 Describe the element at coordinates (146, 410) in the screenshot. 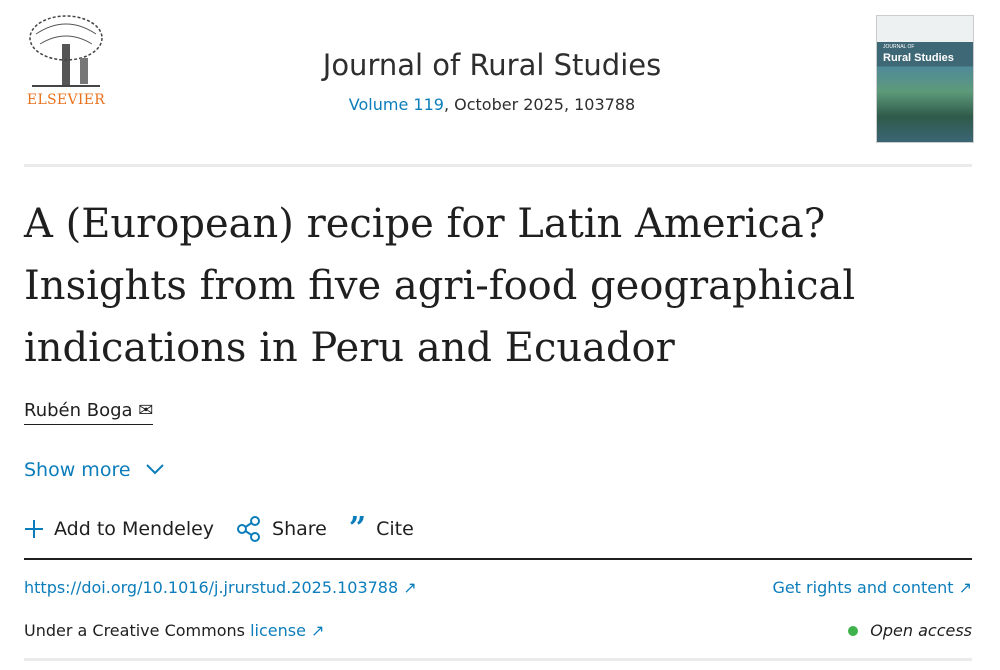

I see `email-icon: ✉` at that location.